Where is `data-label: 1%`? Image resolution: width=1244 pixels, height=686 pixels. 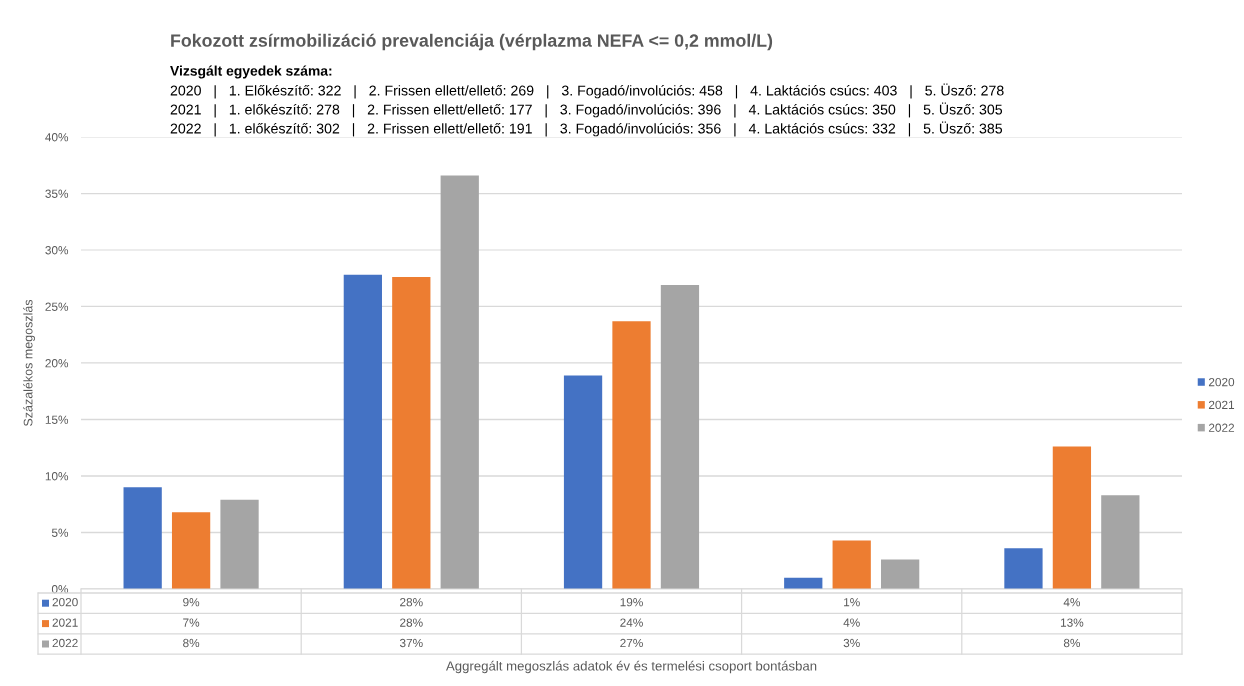 data-label: 1% is located at coordinates (852, 602).